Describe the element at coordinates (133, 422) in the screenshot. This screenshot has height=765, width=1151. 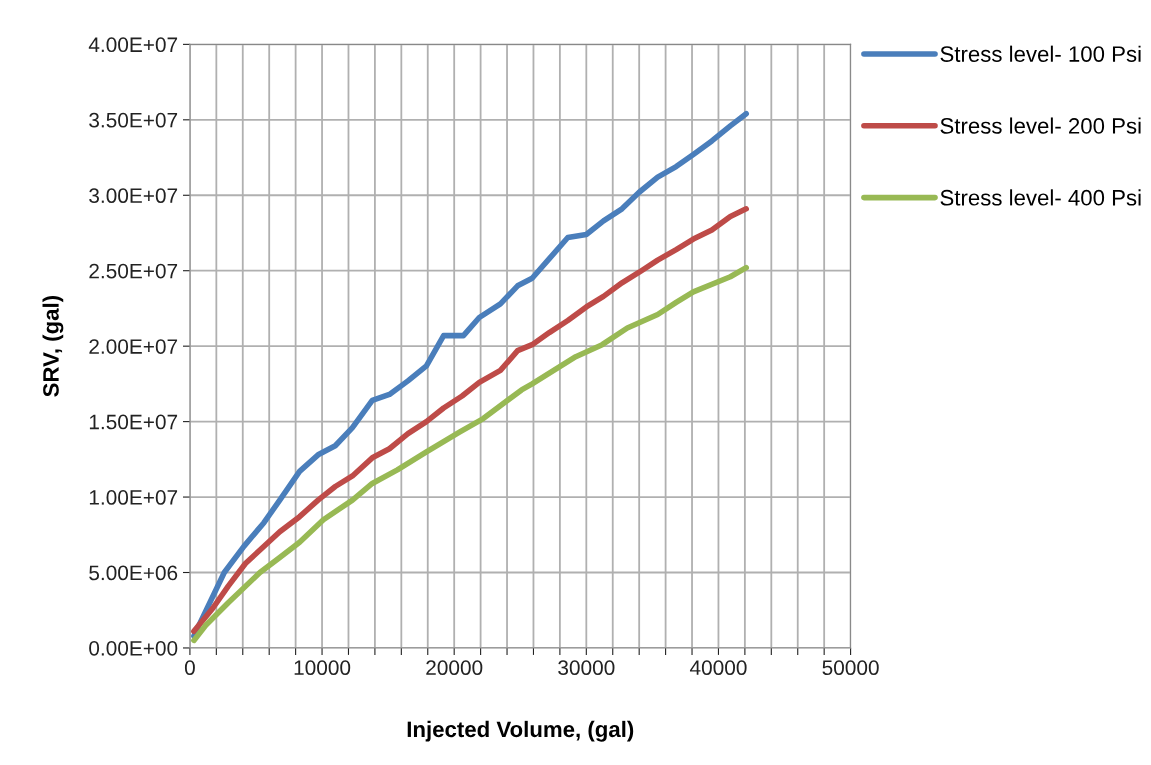
I see `y-tick-label: 1.50E+07` at that location.